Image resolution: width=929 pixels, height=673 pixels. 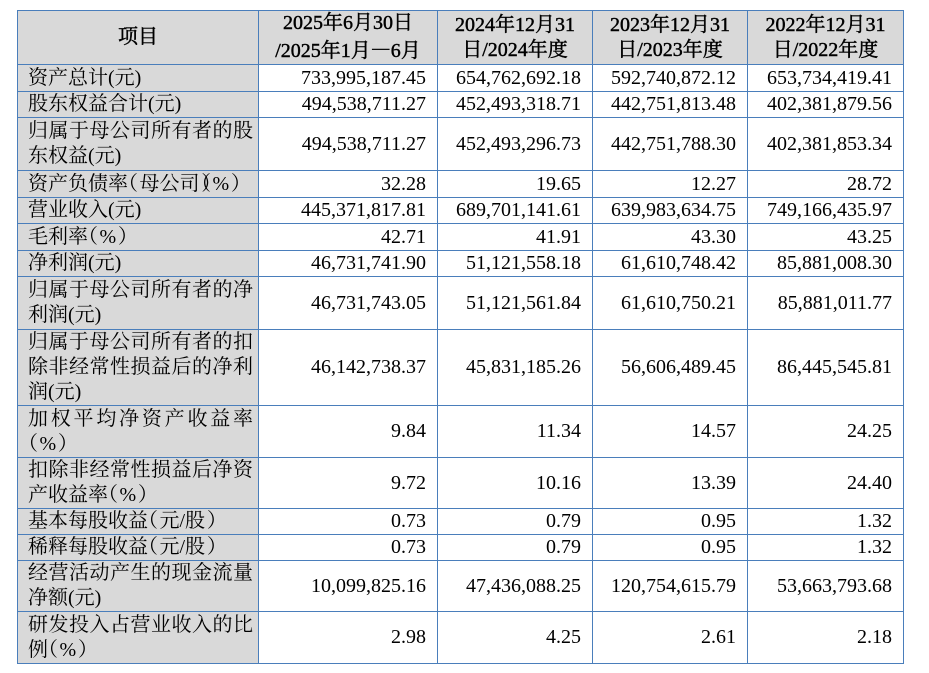 What do you see at coordinates (825, 547) in the screenshot?
I see `value-diluted-eps-col4: 1.32` at bounding box center [825, 547].